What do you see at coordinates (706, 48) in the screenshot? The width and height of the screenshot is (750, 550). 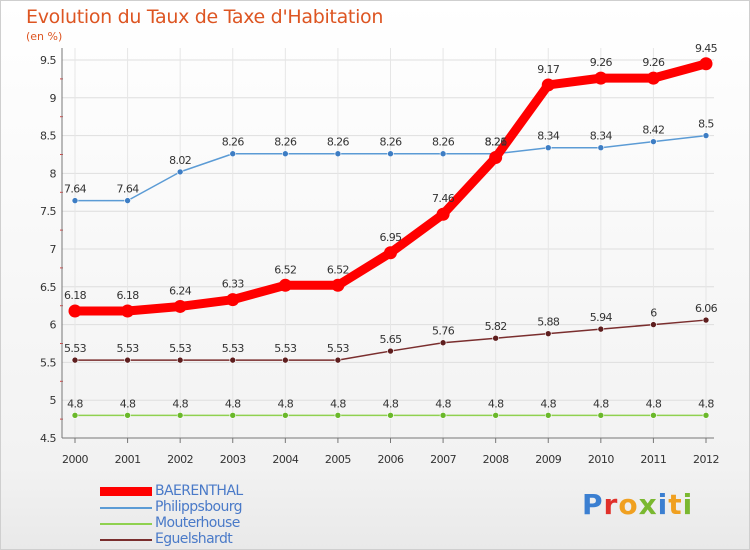 I see `data-label-baerenthal: 9.45` at bounding box center [706, 48].